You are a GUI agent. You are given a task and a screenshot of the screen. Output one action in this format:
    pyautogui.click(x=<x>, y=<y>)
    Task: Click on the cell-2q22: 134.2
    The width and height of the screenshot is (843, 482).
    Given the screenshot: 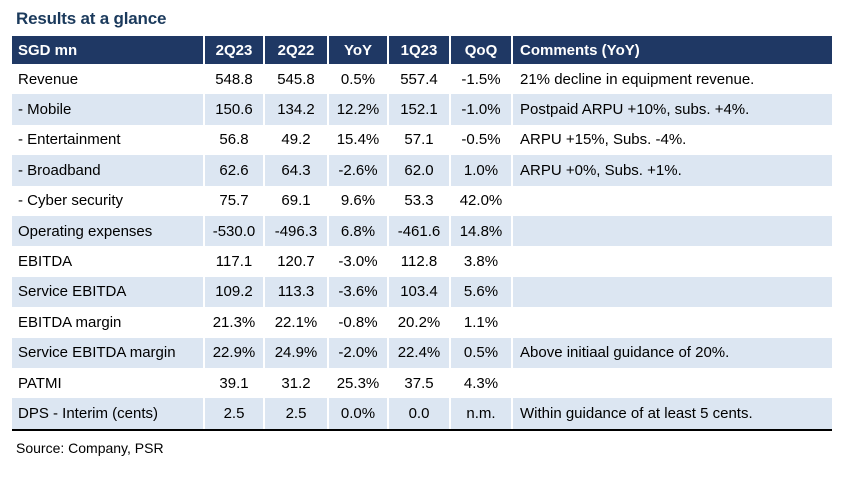 What is the action you would take?
    pyautogui.click(x=295, y=109)
    